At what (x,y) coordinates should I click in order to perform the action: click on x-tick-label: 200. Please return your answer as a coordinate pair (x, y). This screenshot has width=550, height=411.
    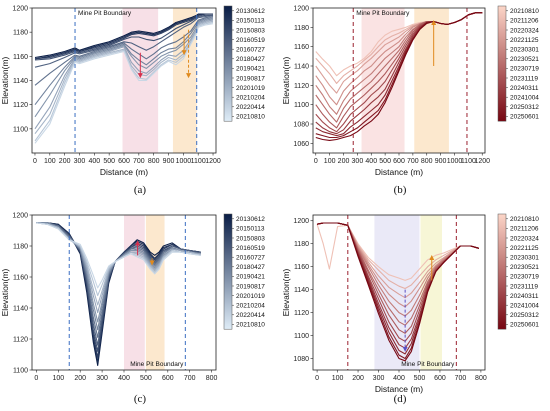
    Looking at the image, I should click on (80, 378).